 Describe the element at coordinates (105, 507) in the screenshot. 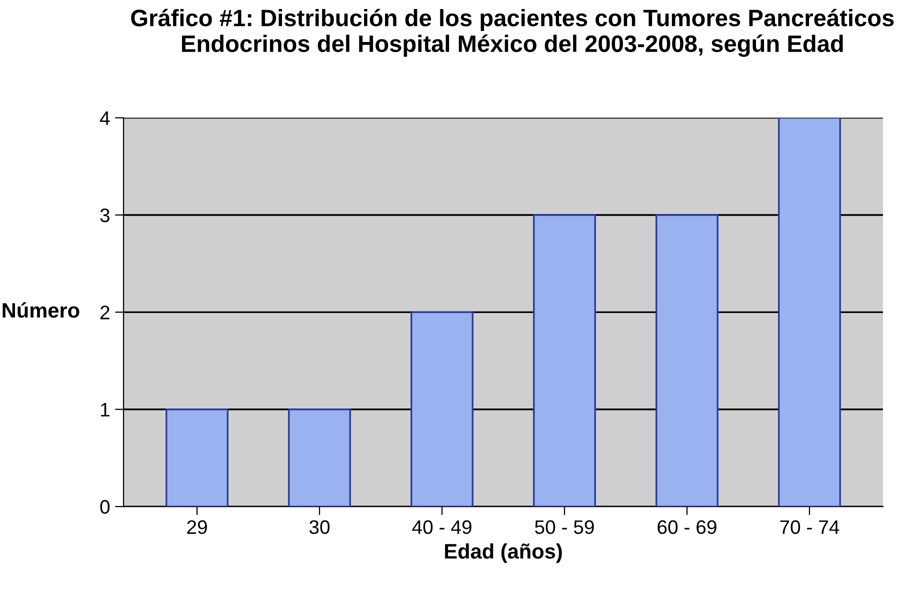

I see `y-tick-label: 0` at that location.